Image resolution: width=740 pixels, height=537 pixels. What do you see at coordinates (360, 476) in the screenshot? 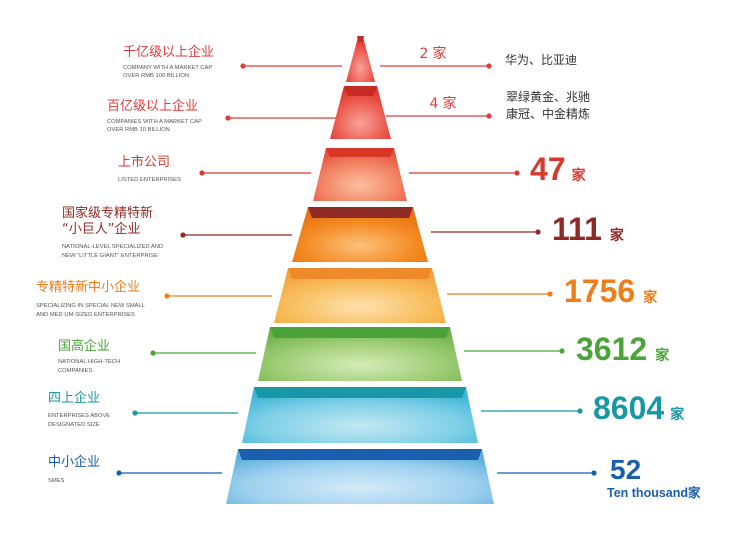
I see `pyramid-layer-smes` at bounding box center [360, 476].